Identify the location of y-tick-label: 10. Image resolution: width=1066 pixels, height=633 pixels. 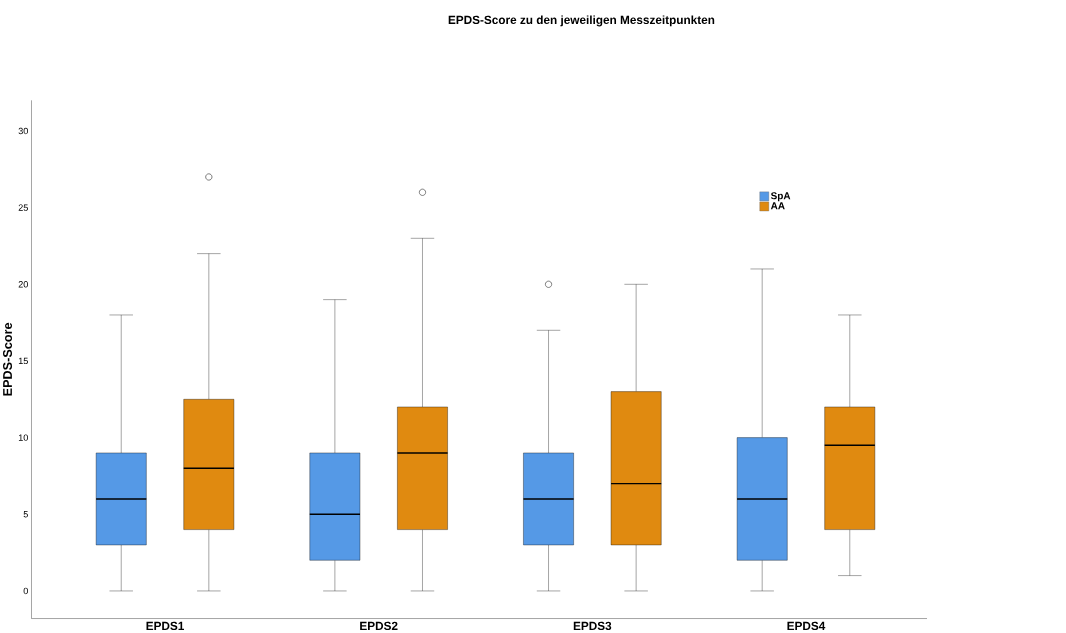
(23, 437).